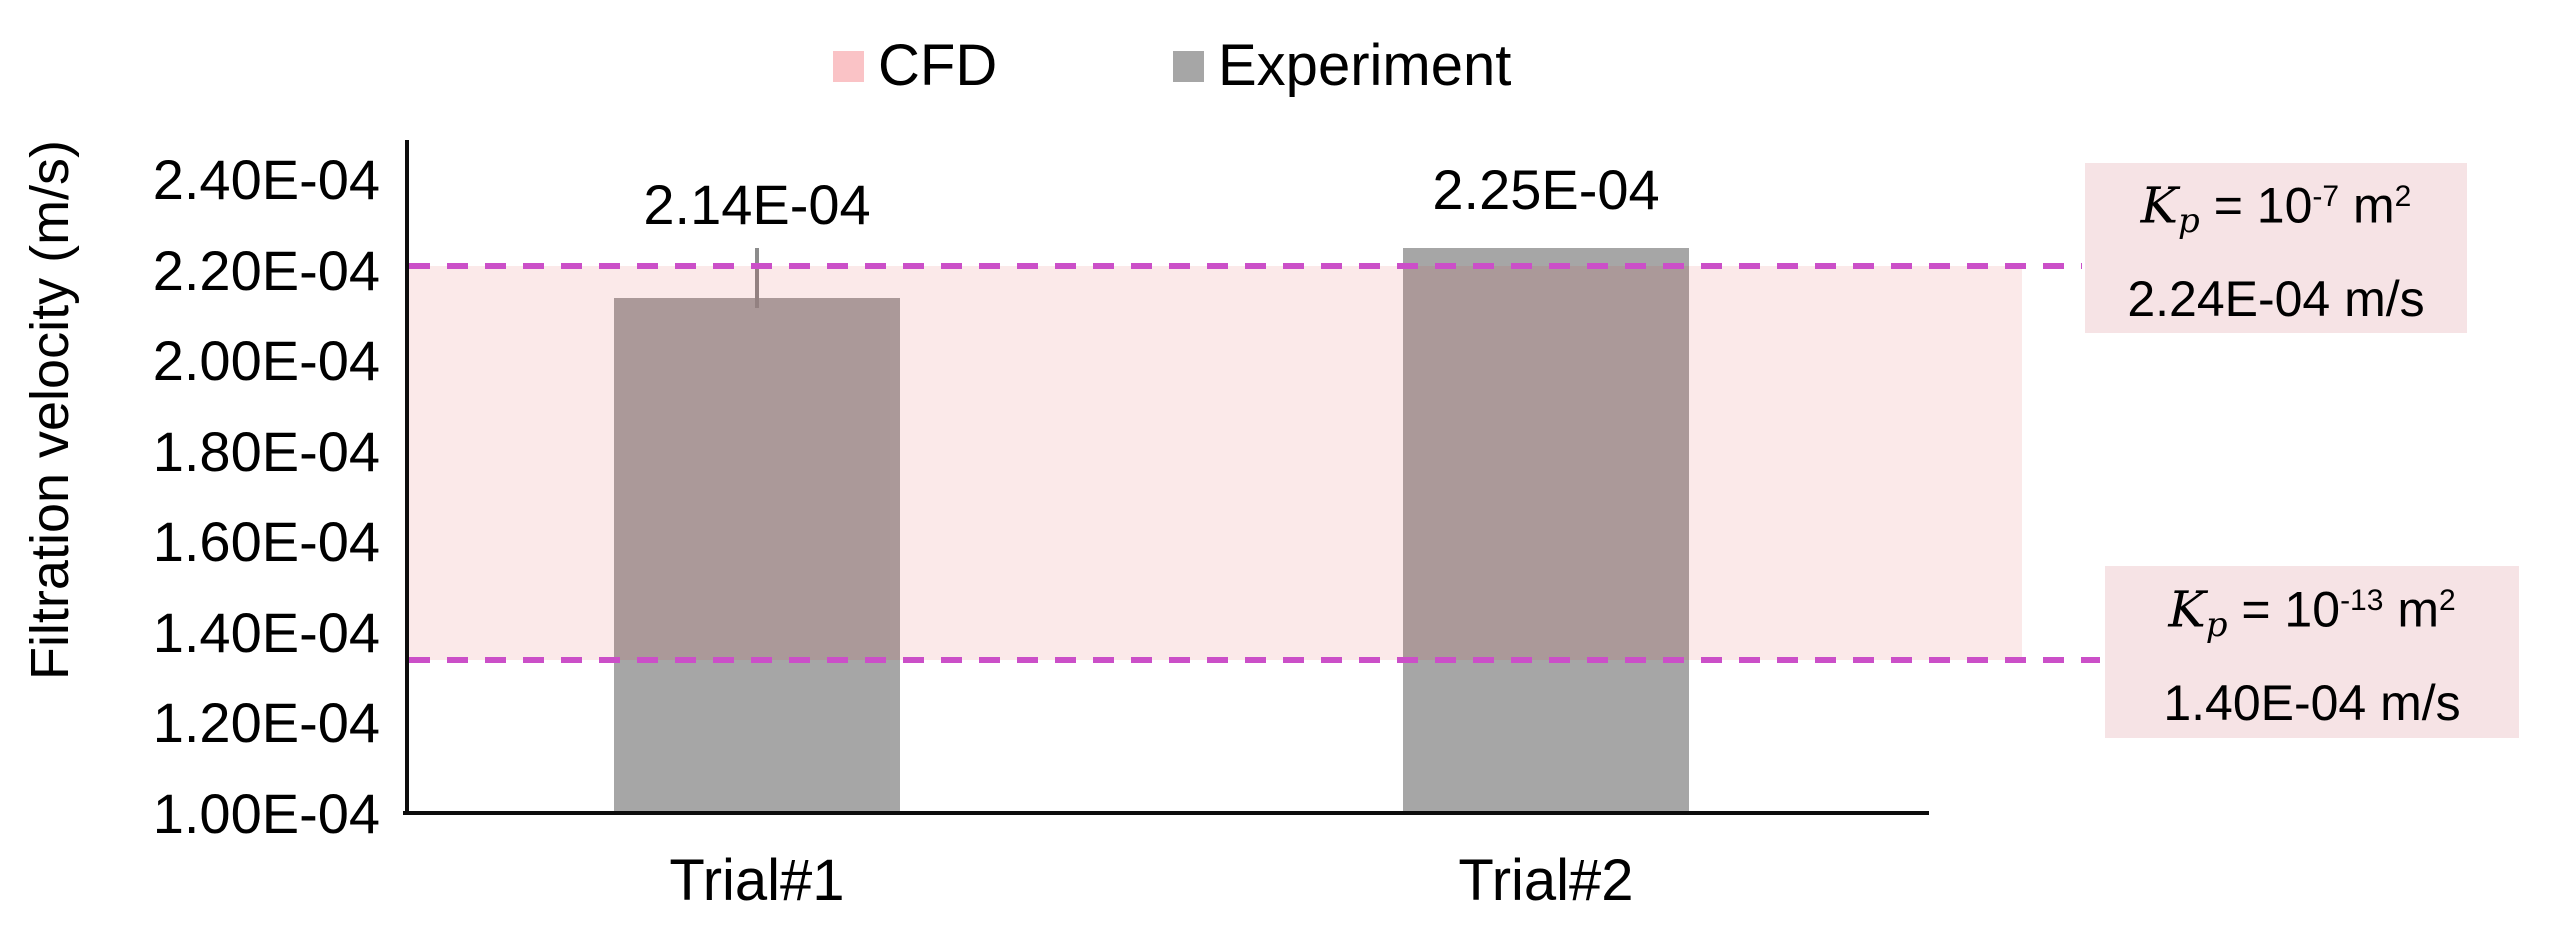  What do you see at coordinates (757, 555) in the screenshot?
I see `bar-trial1-experiment` at bounding box center [757, 555].